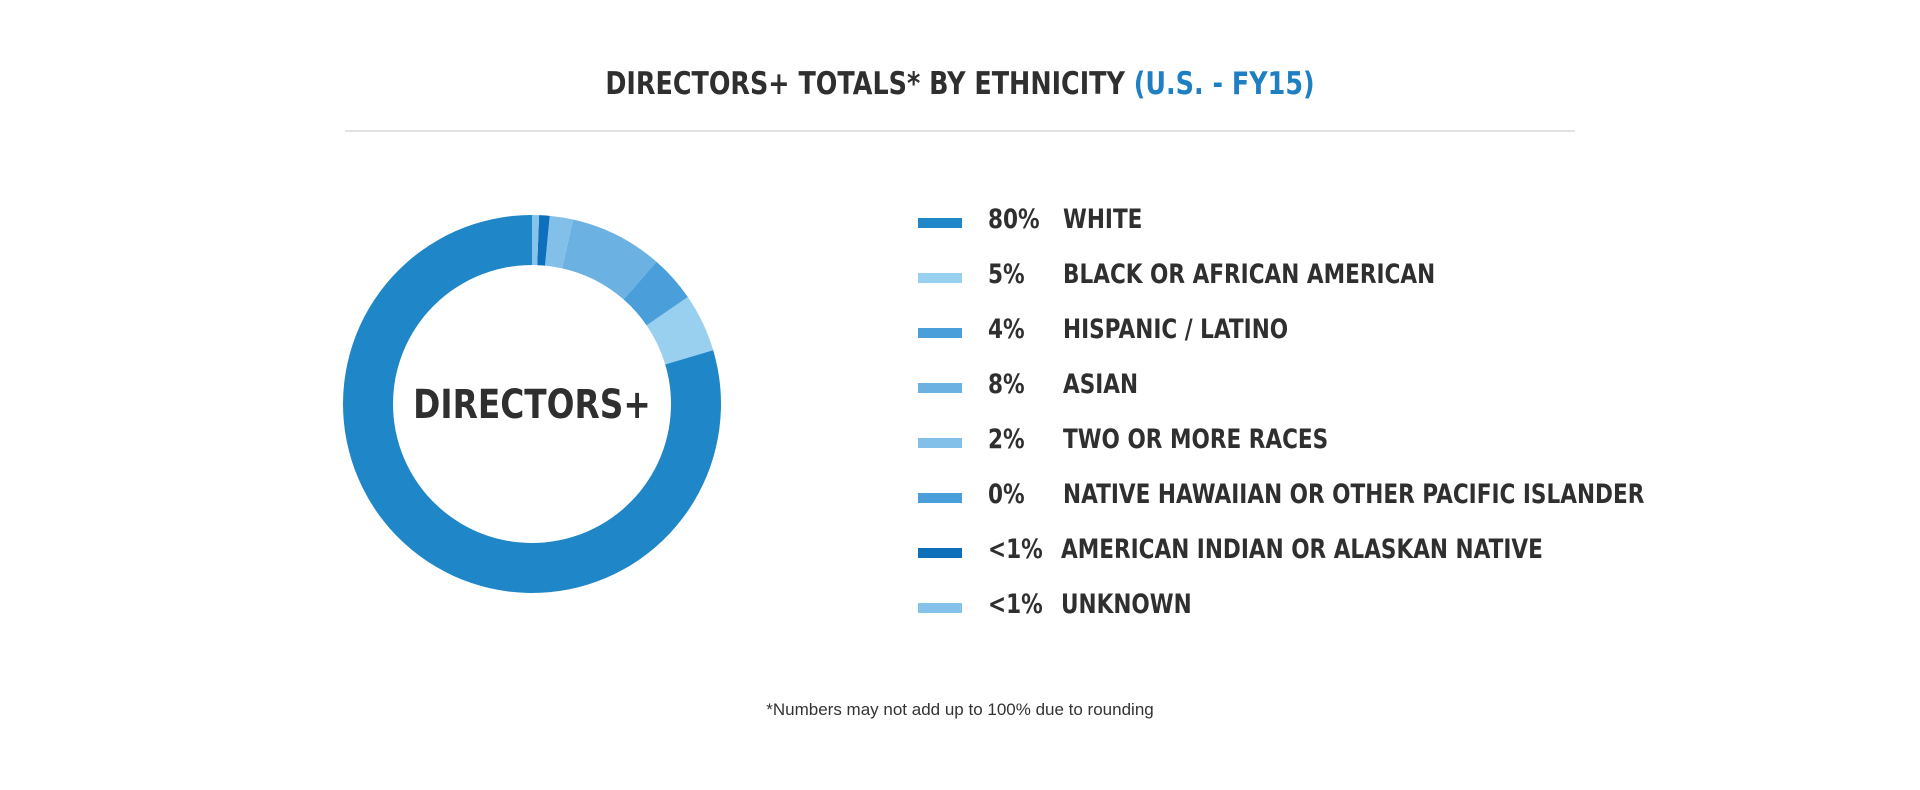  What do you see at coordinates (1126, 604) in the screenshot?
I see `legend-category: UNKNOWN` at bounding box center [1126, 604].